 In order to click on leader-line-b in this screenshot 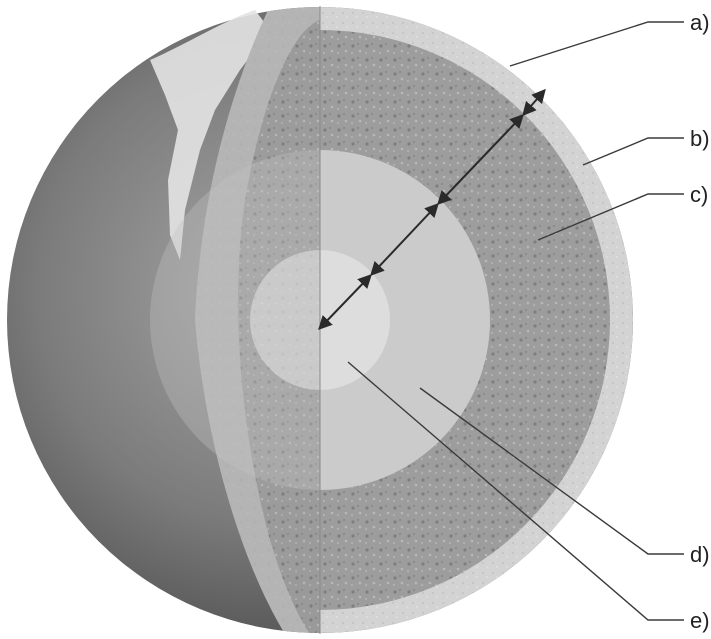, I will do `click(633, 151)`.